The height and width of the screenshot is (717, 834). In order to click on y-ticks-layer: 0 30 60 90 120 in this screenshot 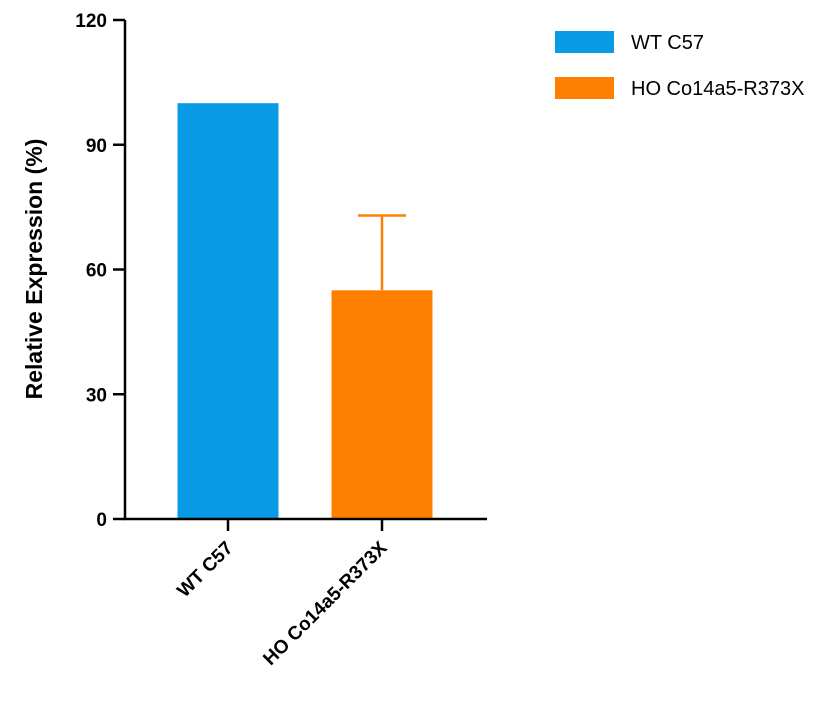, I will do `click(100, 271)`.